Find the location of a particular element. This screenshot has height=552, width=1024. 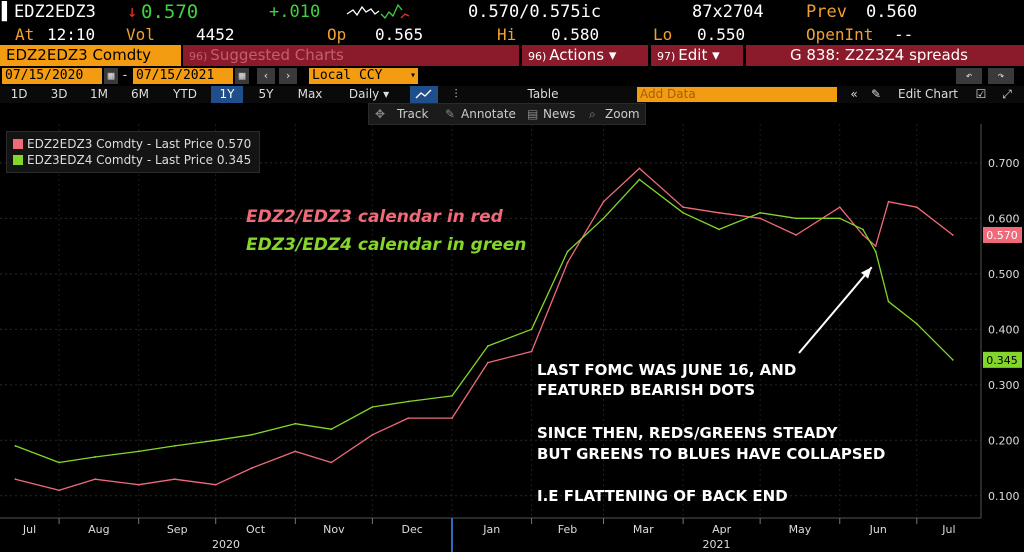

note-line-2: FEATURED BEARISH DOTS is located at coordinates (646, 390).